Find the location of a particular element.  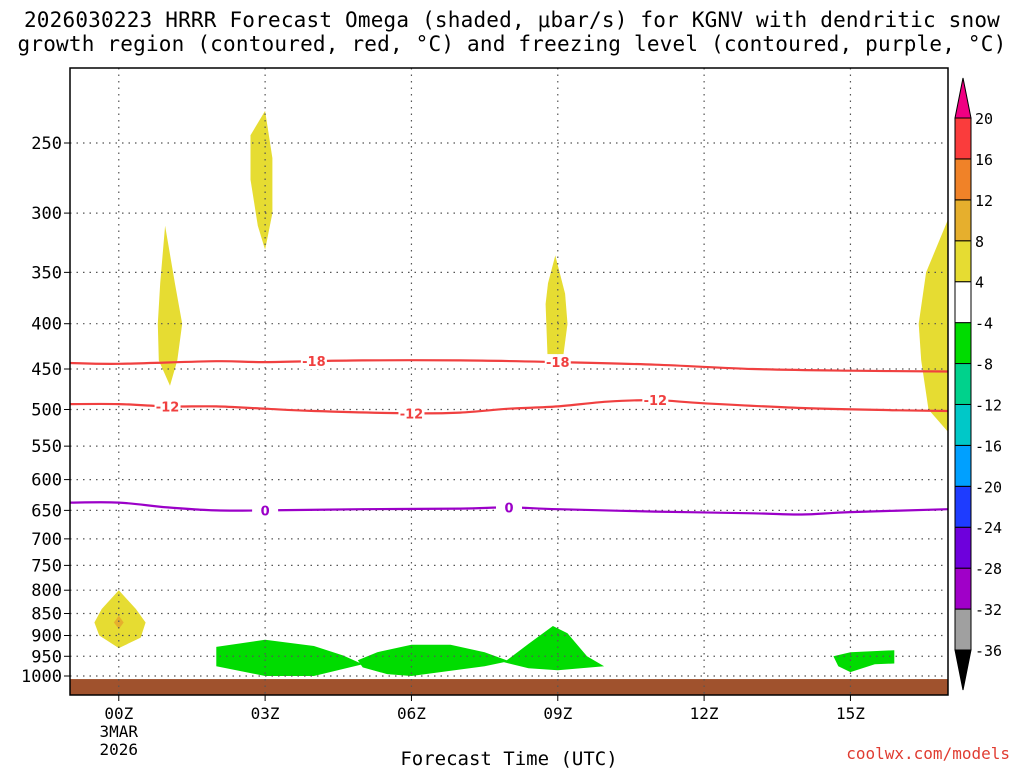

colorbar-tick-label: 20 is located at coordinates (984, 119).